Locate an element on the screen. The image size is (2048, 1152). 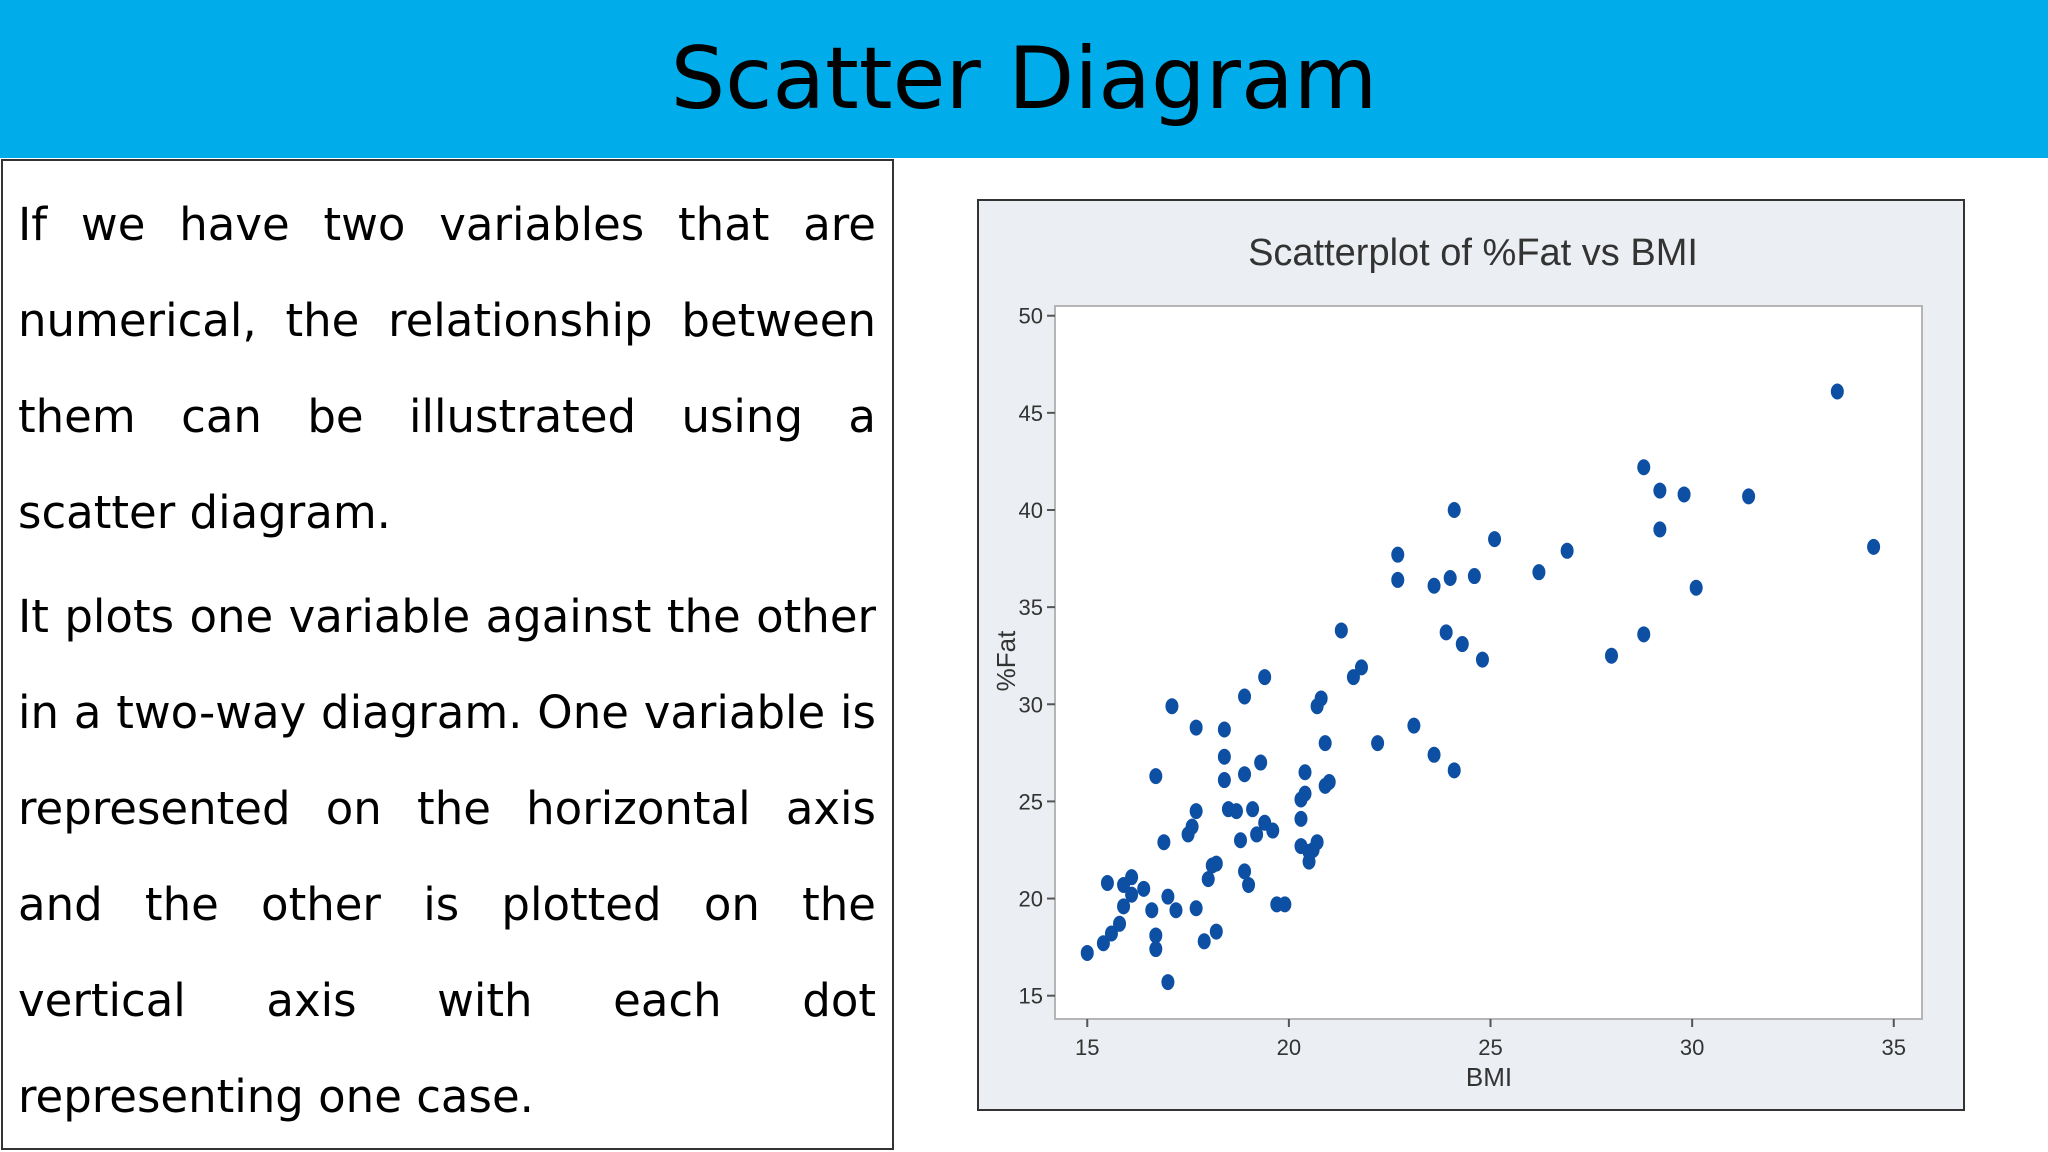
y-tick-label: 20 is located at coordinates (1031, 899).